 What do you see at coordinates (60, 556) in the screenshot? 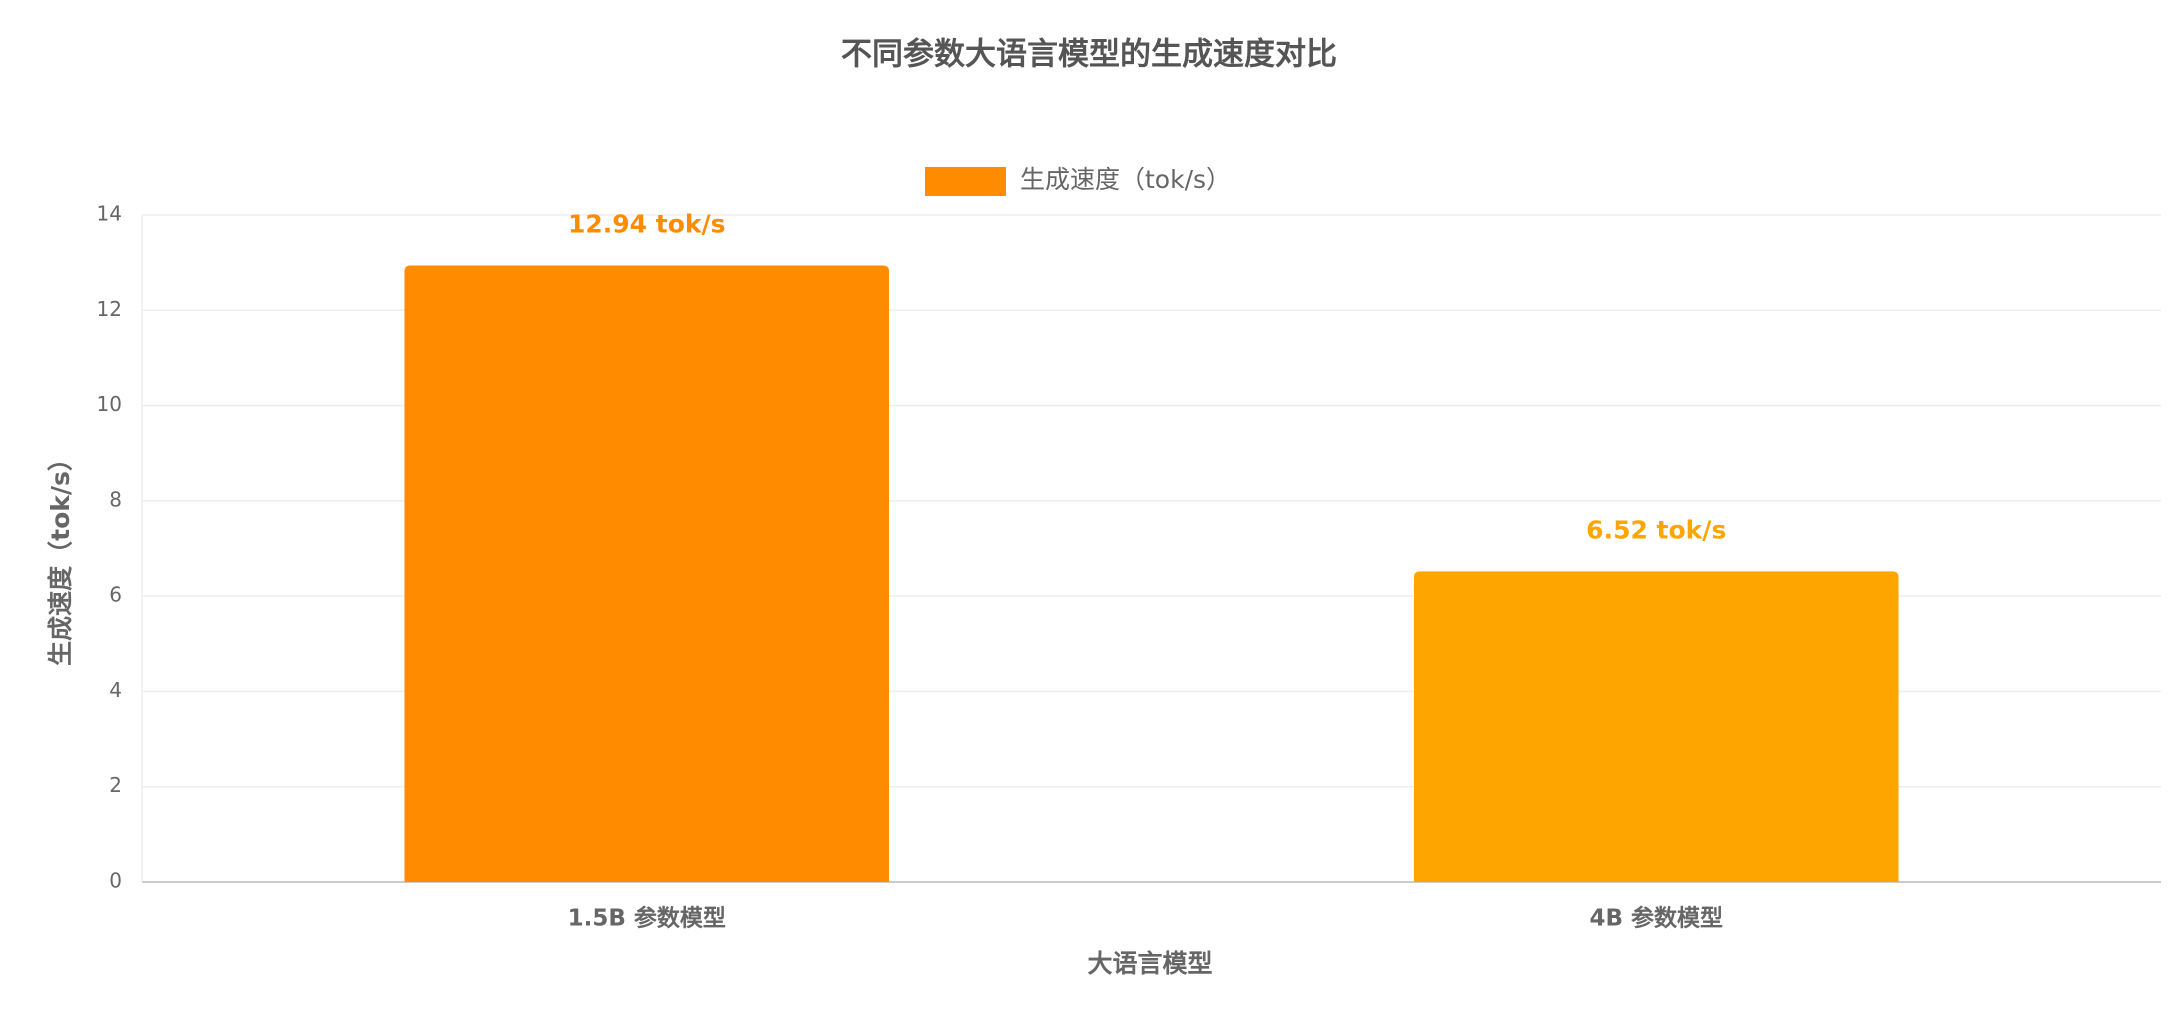
I see `y-axis-label: 生成速度（tok/s）` at bounding box center [60, 556].